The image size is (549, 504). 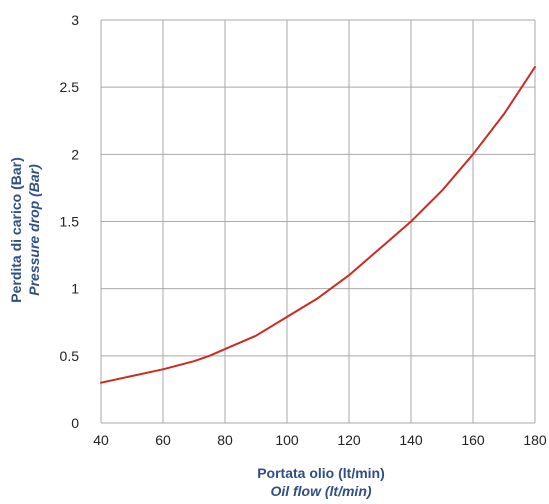 I want to click on y-tick-label: 2, so click(x=75, y=154).